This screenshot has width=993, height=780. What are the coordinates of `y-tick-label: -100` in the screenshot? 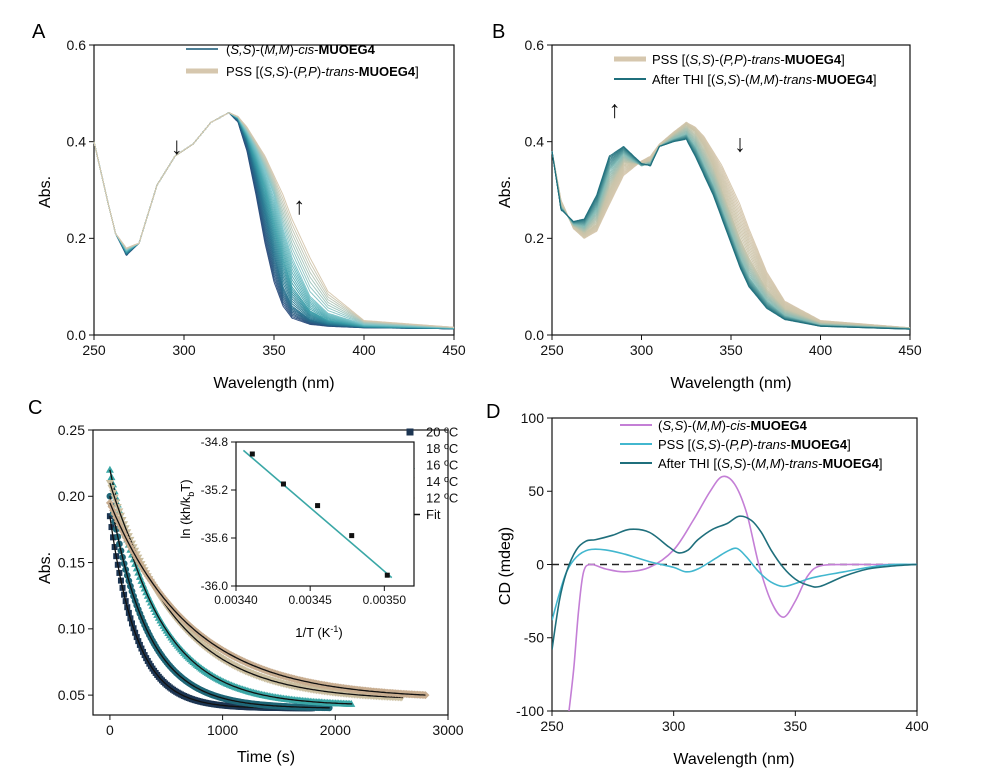 It's located at (530, 711).